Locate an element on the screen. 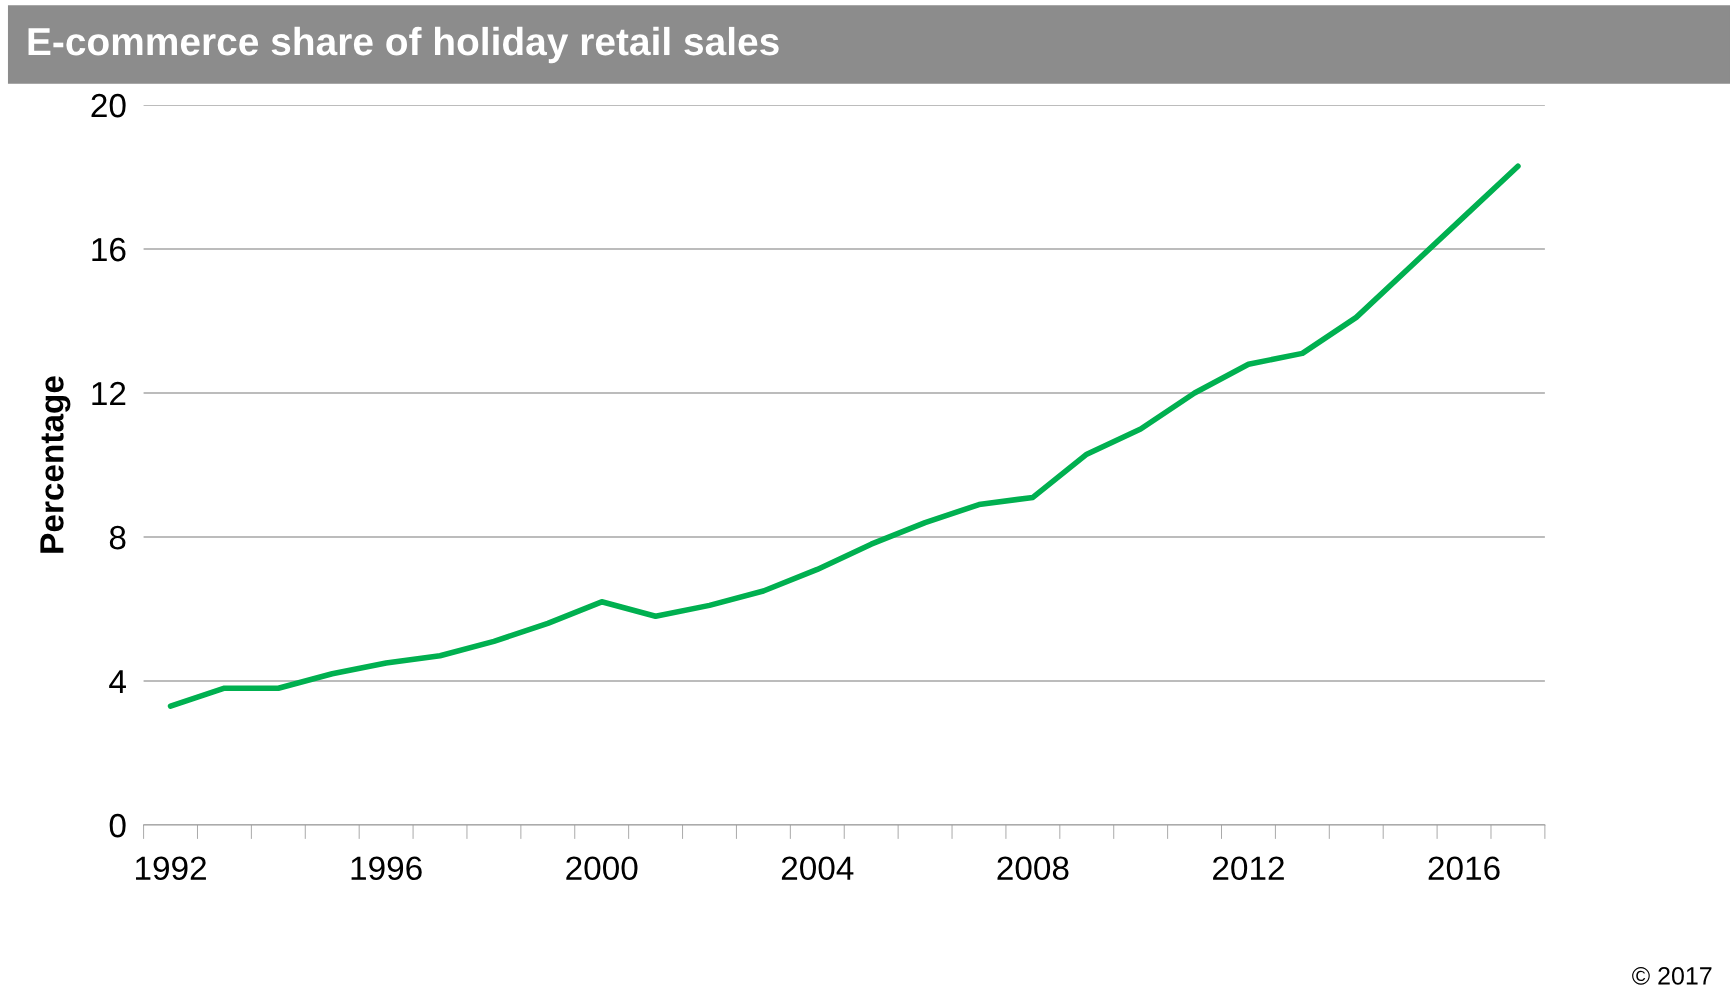 The image size is (1730, 1000). y-tick-label: 20 is located at coordinates (108, 105).